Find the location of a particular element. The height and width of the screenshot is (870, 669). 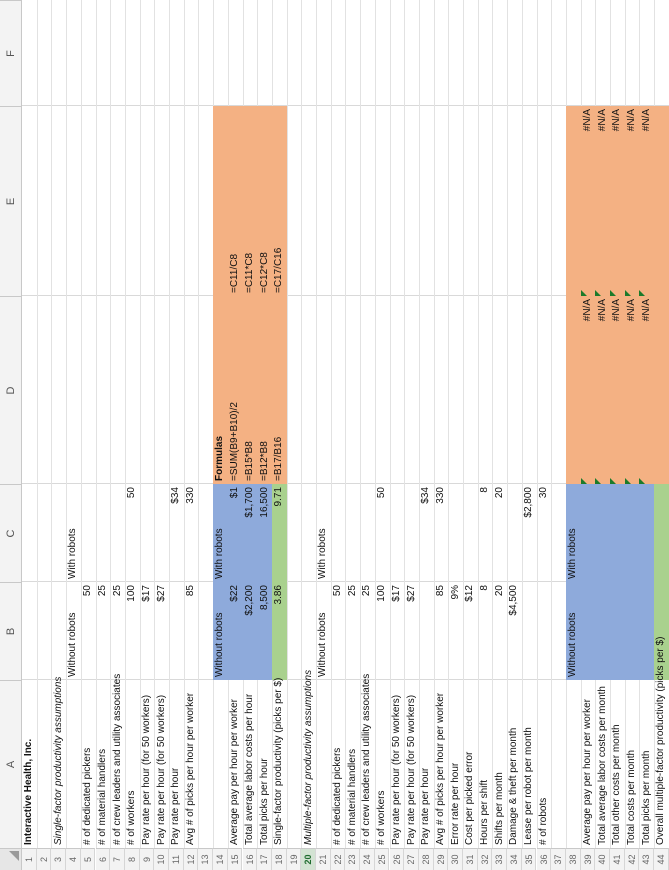

results1-value-without: 3.86 is located at coordinates (279, 595).